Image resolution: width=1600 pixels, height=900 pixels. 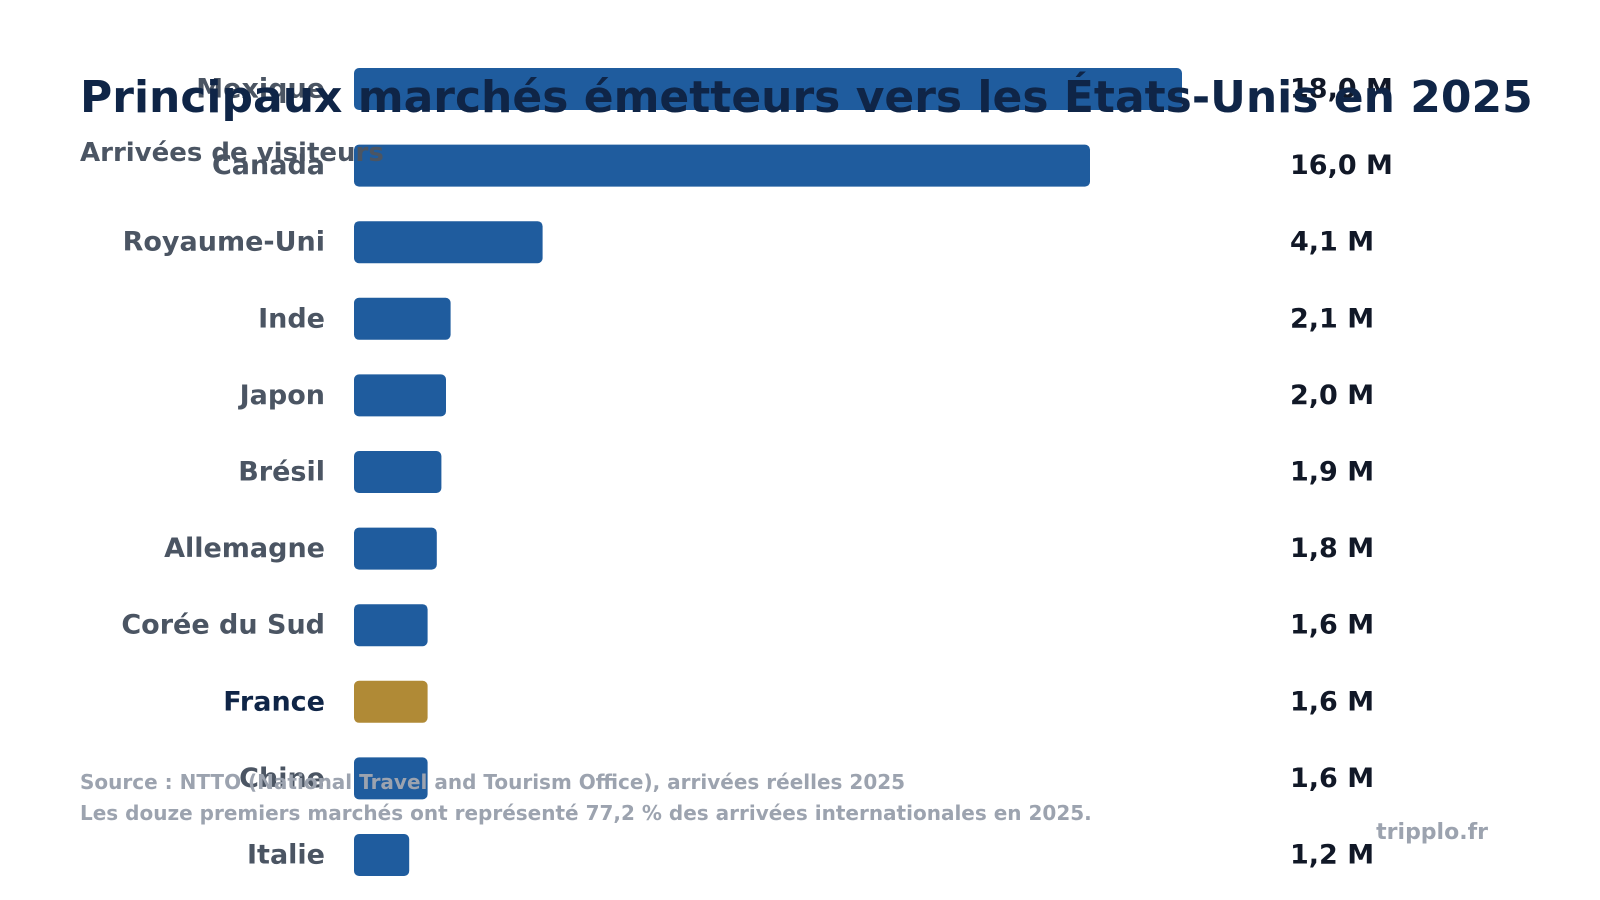 What do you see at coordinates (223, 625) in the screenshot?
I see `category-label-coree-du-sud: Corée du Sud` at bounding box center [223, 625].